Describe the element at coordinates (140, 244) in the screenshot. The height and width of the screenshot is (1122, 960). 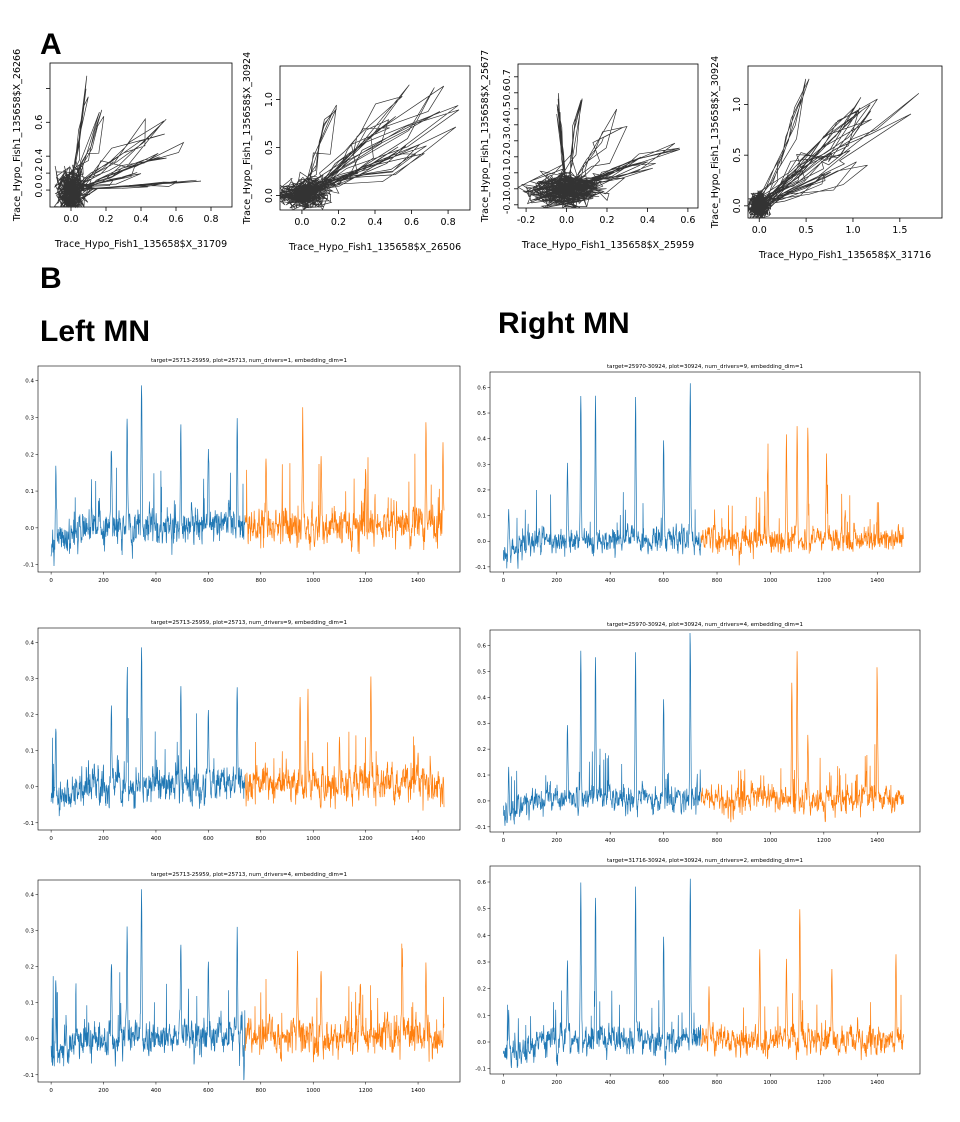
I see `x-axis-label: Trace_Hypo_Fish1_135658$X_31709` at that location.